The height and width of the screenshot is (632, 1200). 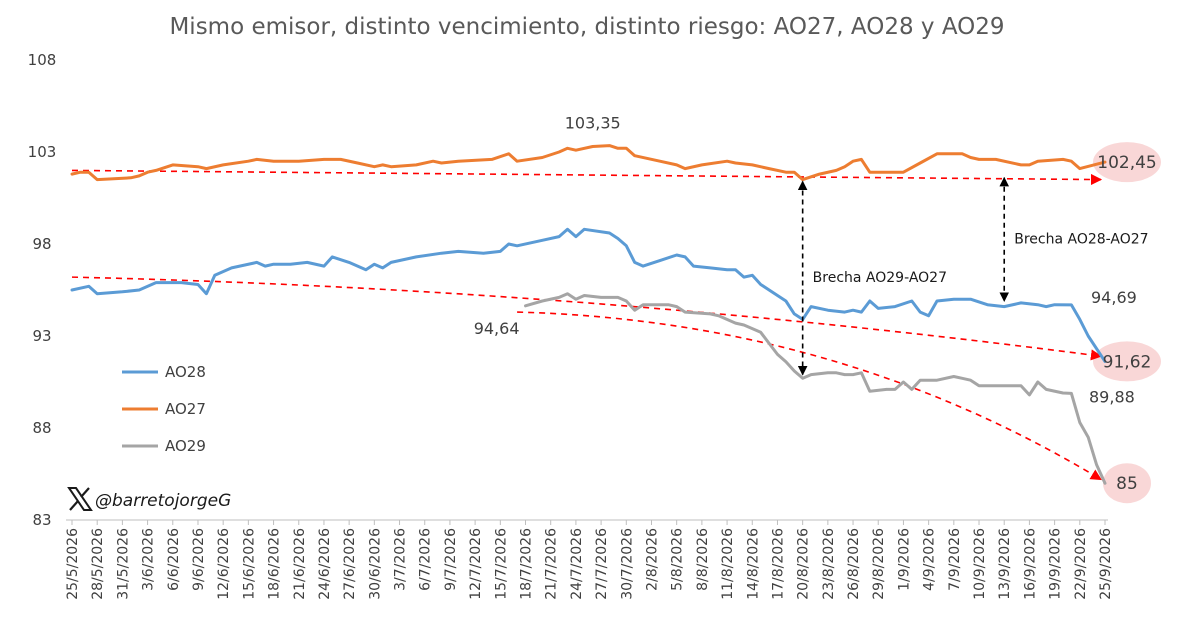 What do you see at coordinates (42, 152) in the screenshot?
I see `y-tick-label: 103` at bounding box center [42, 152].